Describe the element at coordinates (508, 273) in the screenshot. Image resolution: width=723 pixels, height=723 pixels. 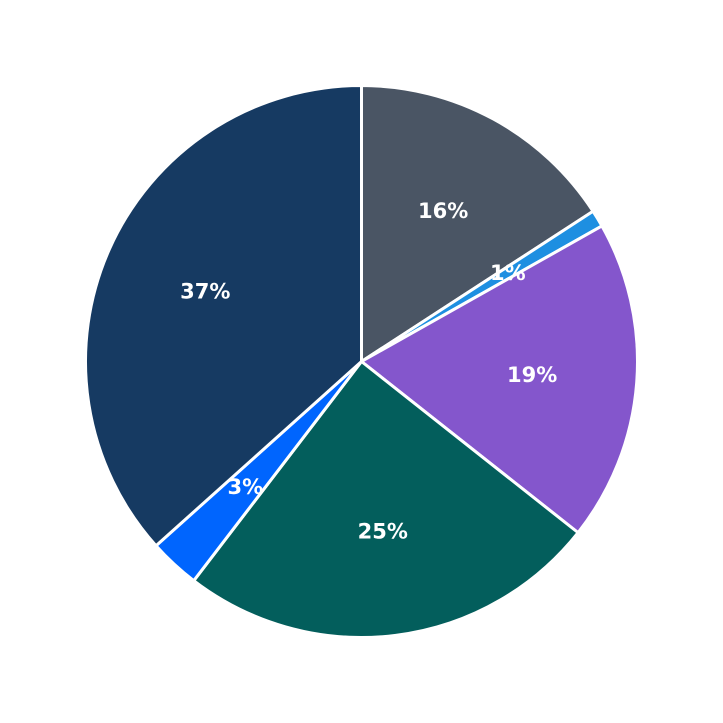
I see `pie-slice-label-1: 1%` at that location.